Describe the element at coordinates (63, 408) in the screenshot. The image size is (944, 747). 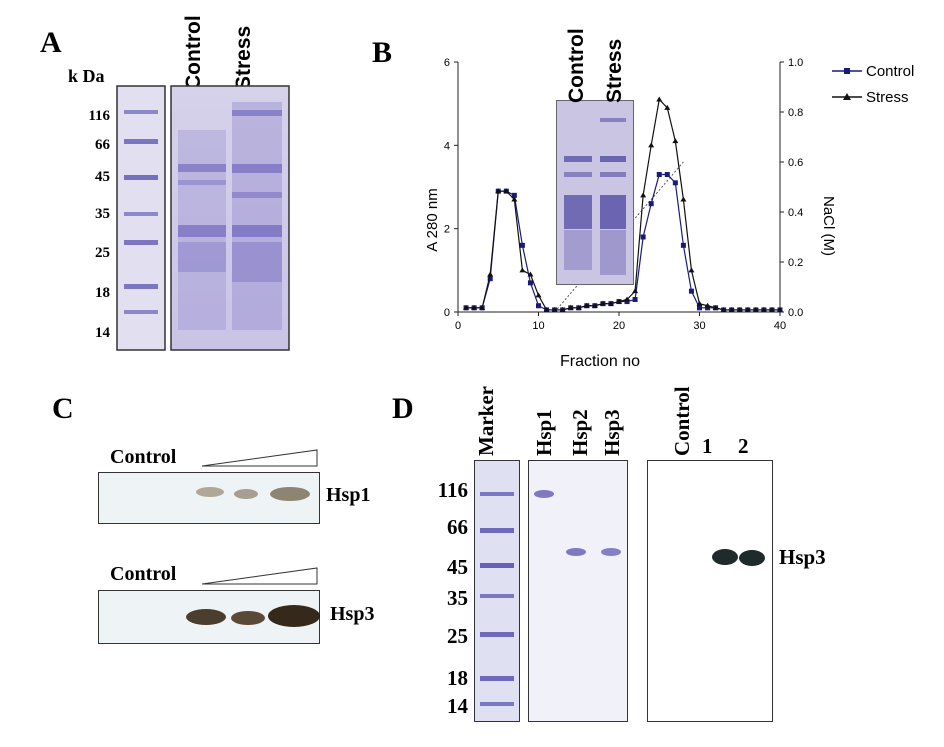
I see `panel-c-letter: C` at that location.